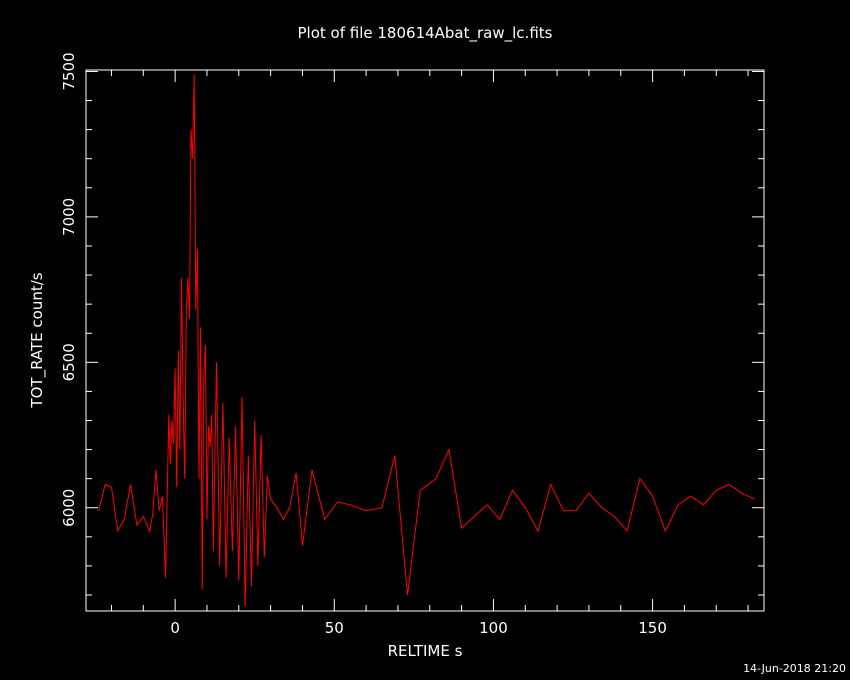 The image size is (850, 680). Describe the element at coordinates (175, 628) in the screenshot. I see `x-tick-label: 0` at that location.